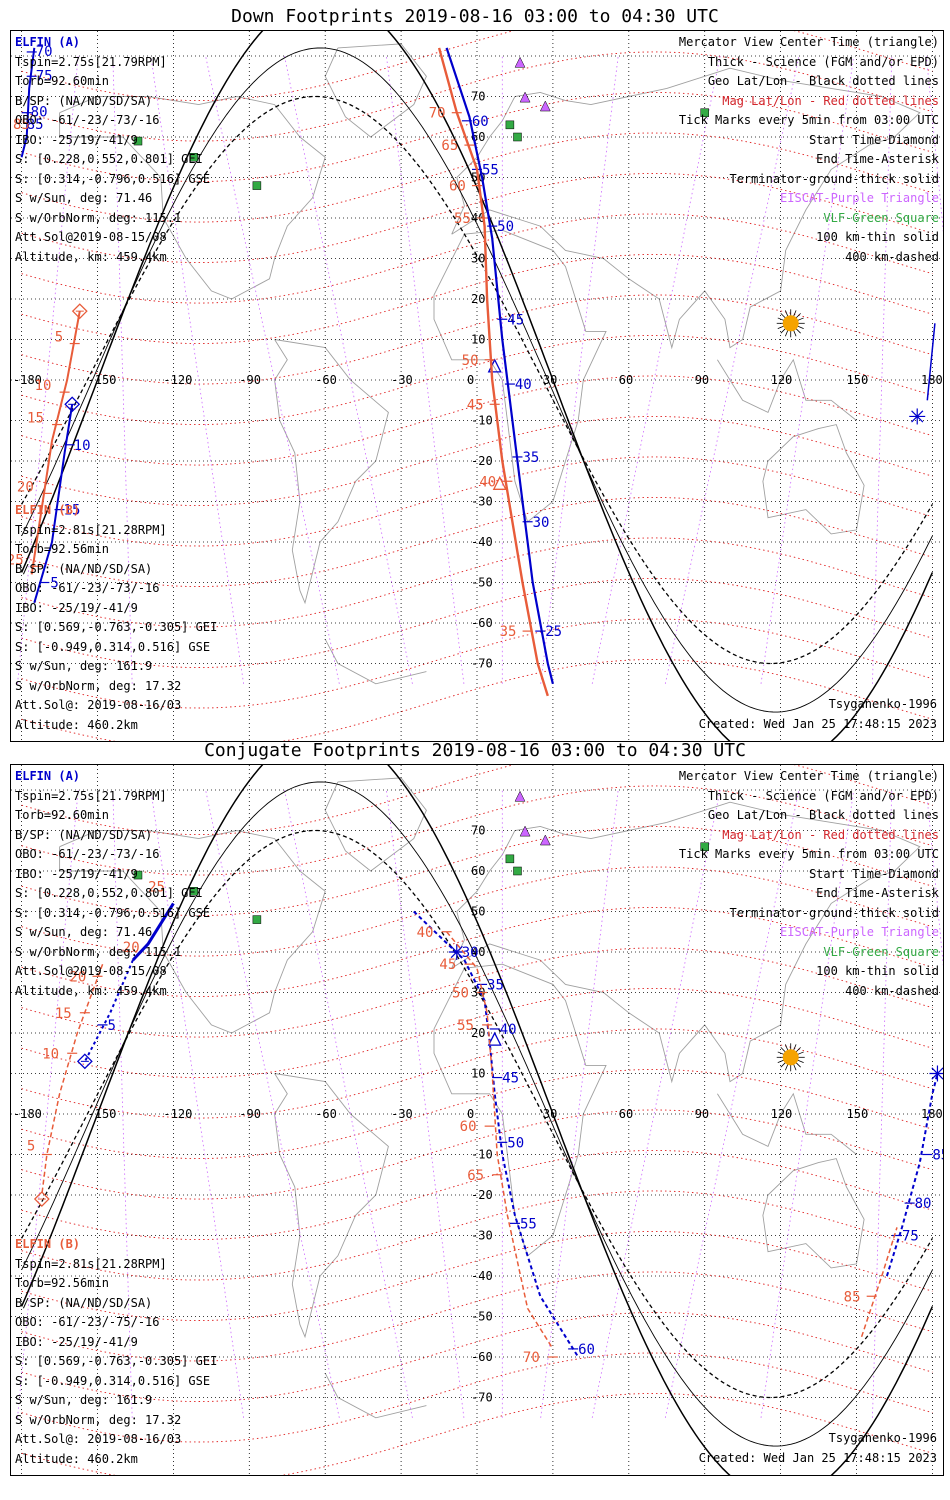 Image resolution: width=950 pixels, height=1500 pixels. Describe the element at coordinates (823, 795) in the screenshot. I see `legend-item: Thick - Science (FGM and/or EPD)` at that location.